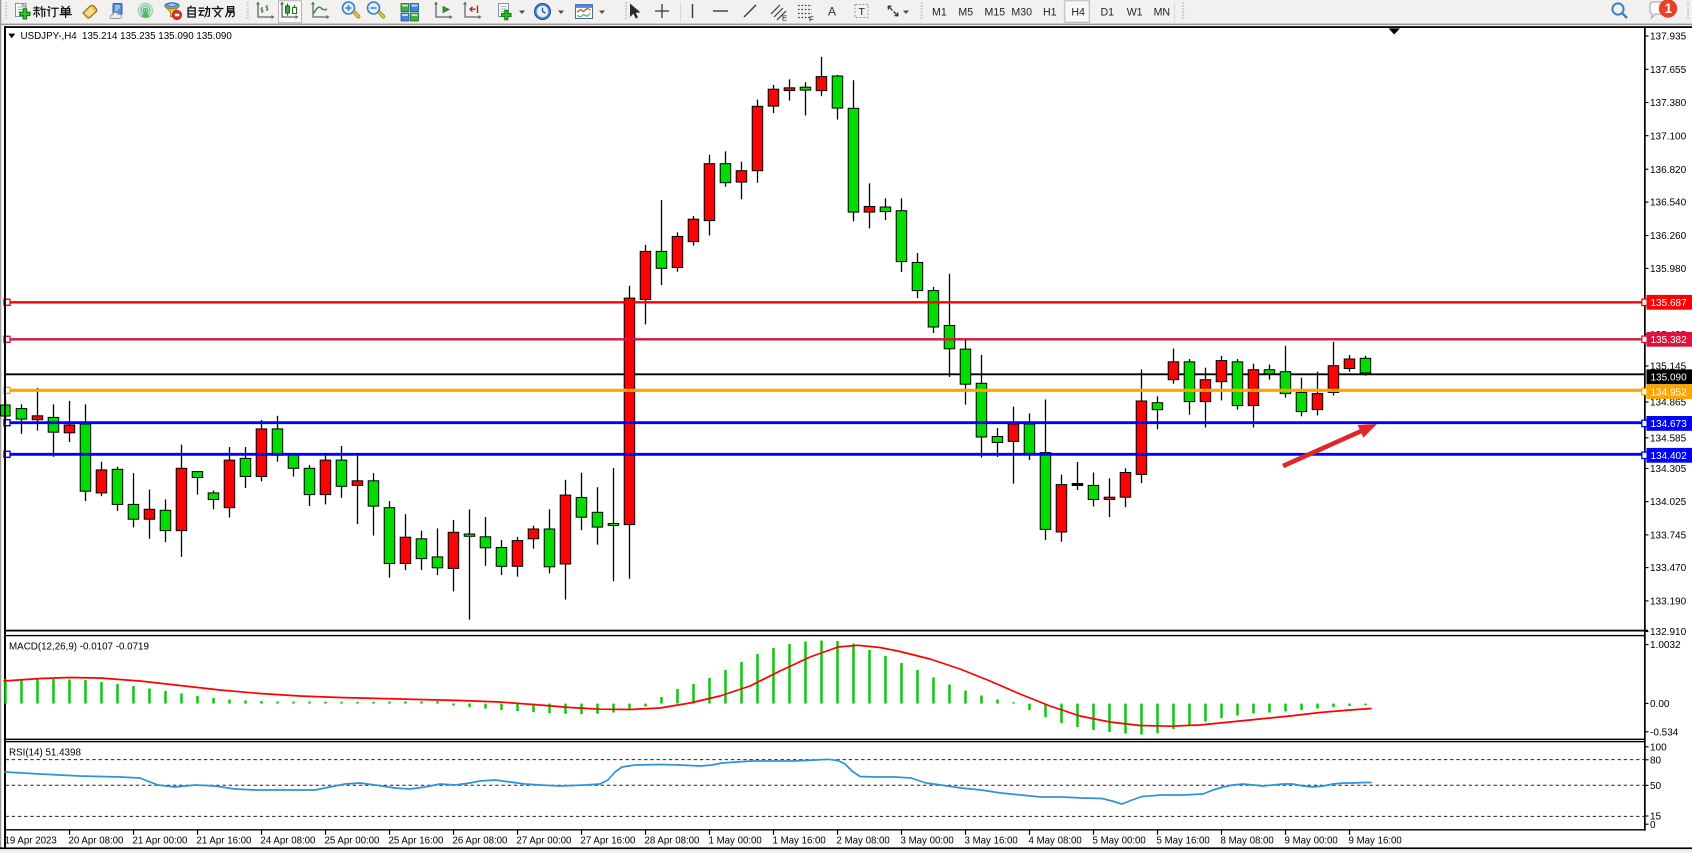  What do you see at coordinates (225, 840) in the screenshot?
I see `svg-text: 21 Apr 16:00` at bounding box center [225, 840].